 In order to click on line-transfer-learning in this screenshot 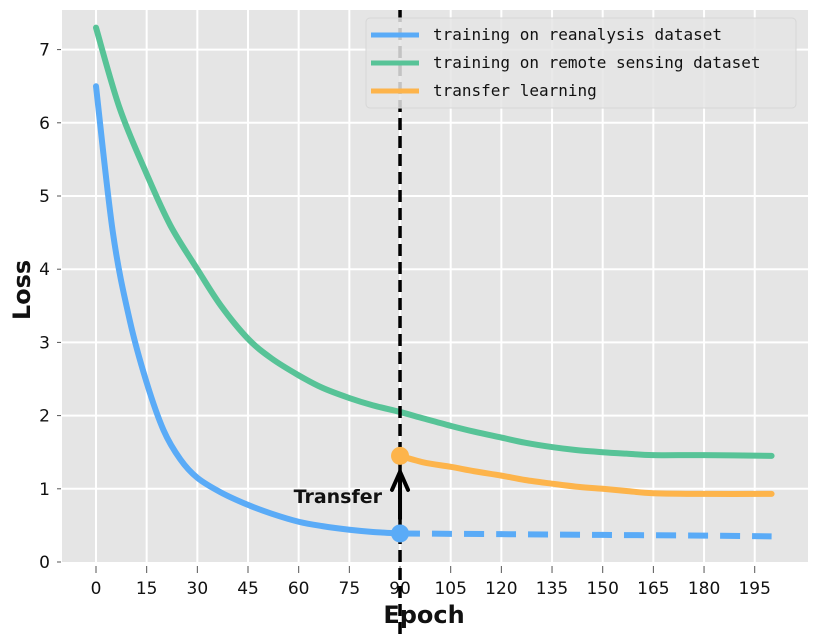, I will do `click(586, 474)`.